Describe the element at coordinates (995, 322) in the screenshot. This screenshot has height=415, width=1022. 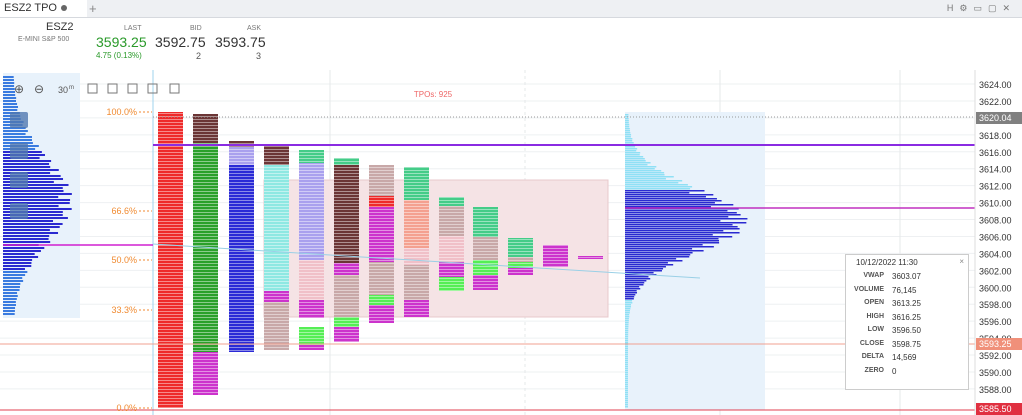
I see `price-tick: 3596.00` at that location.